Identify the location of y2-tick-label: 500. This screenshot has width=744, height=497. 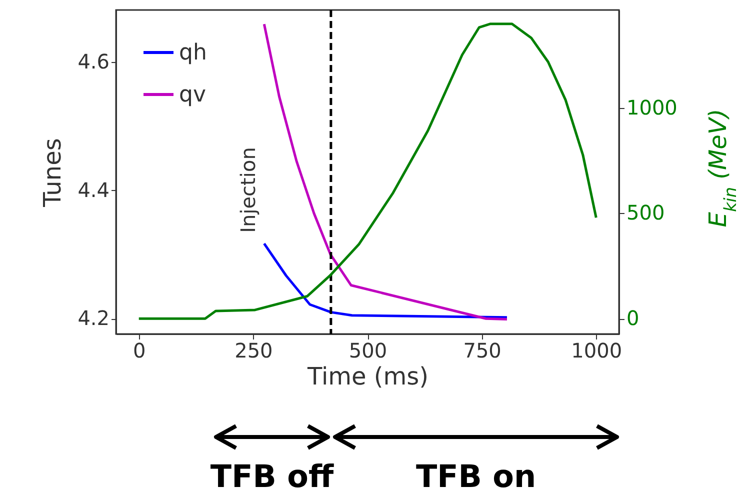
(645, 212).